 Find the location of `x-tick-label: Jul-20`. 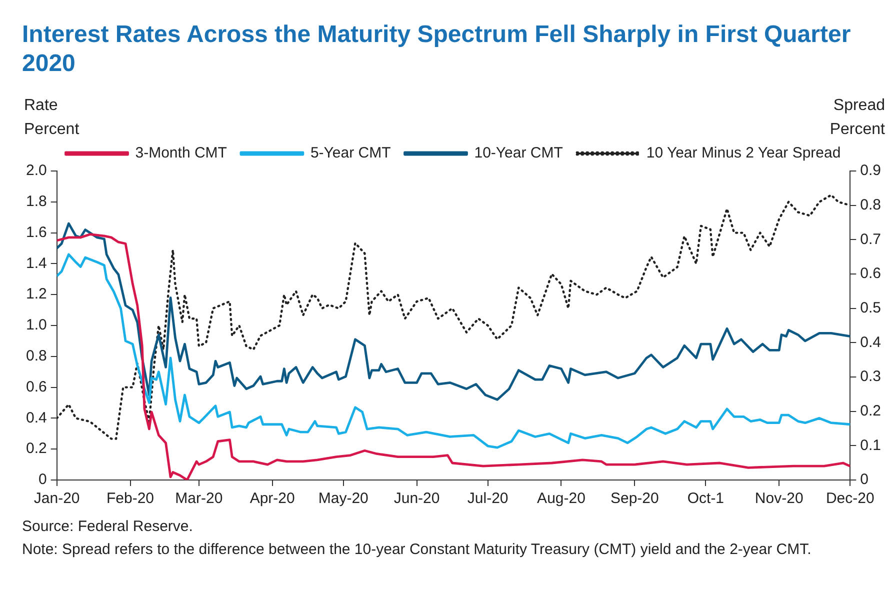

x-tick-label: Jul-20 is located at coordinates (487, 499).